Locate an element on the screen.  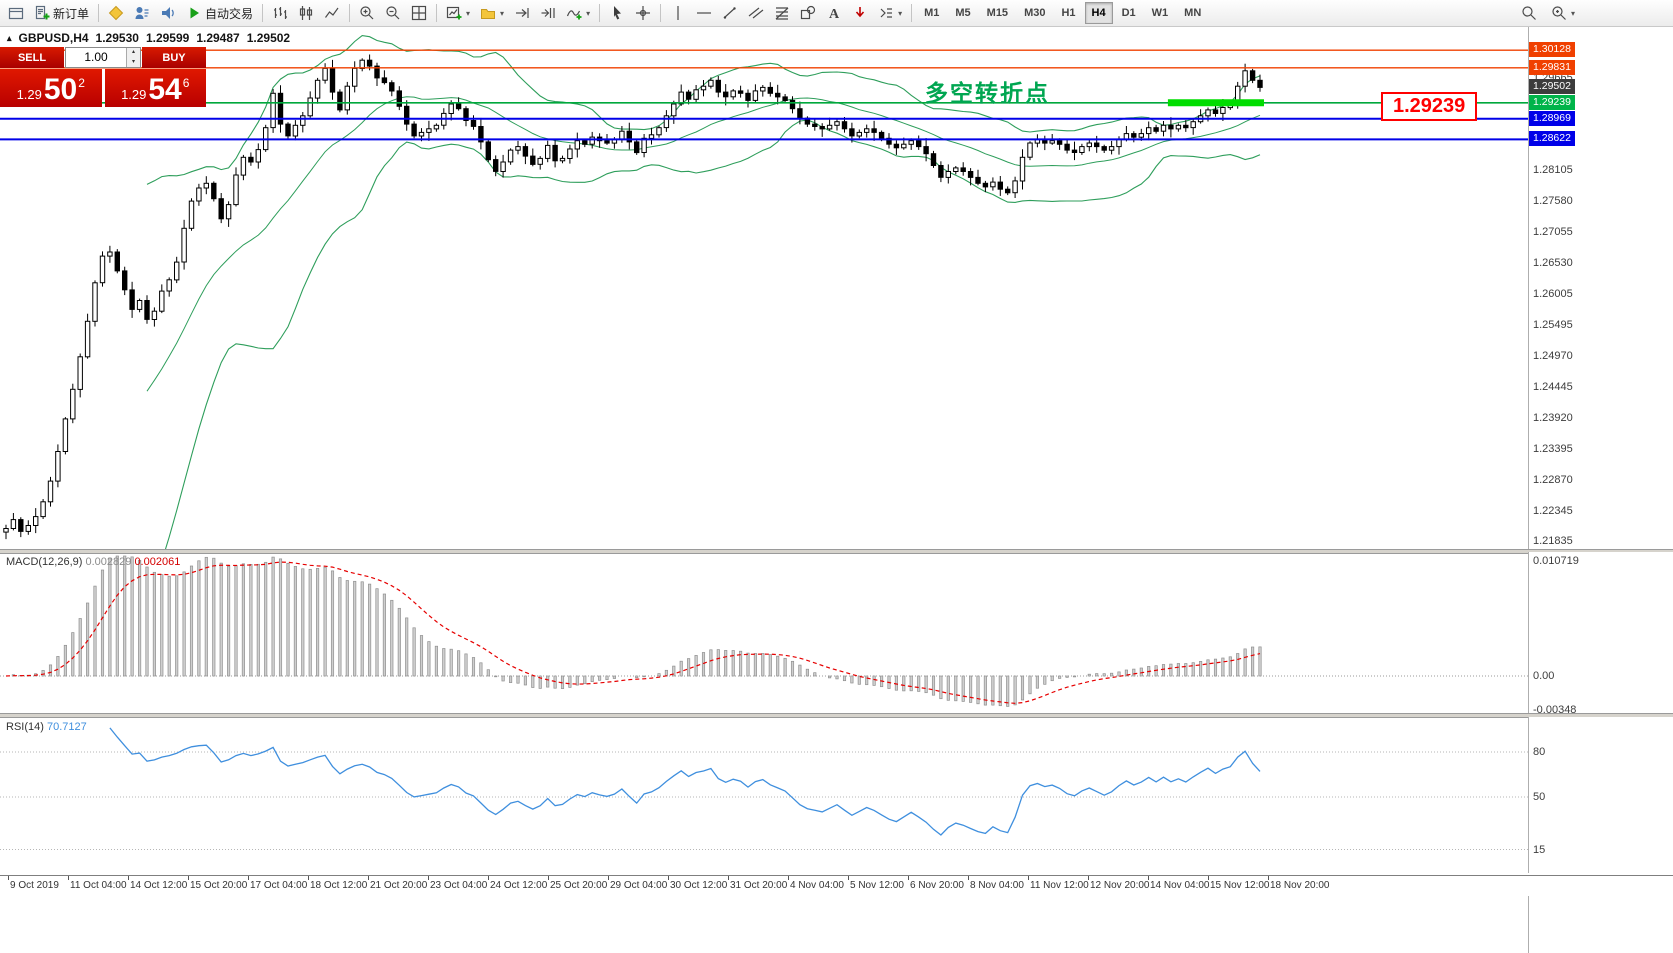
horizontal-line-icon is located at coordinates (704, 13).